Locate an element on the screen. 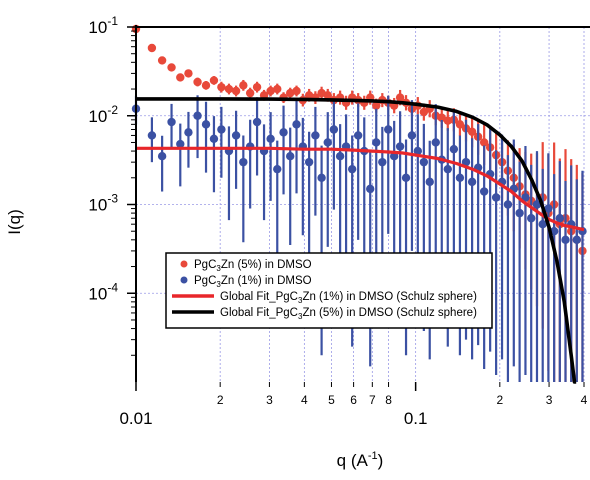  x-axis-title: q (A-1) is located at coordinates (360, 460).